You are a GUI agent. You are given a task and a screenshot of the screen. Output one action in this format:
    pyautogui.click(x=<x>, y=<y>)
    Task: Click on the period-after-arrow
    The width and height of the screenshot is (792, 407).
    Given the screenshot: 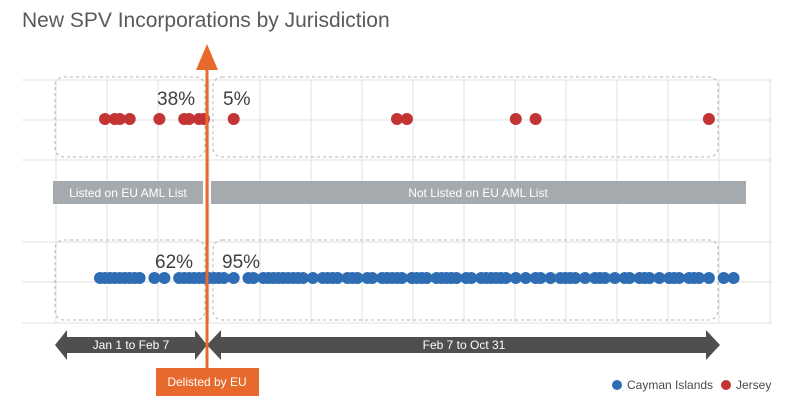 What is the action you would take?
    pyautogui.click(x=463, y=345)
    